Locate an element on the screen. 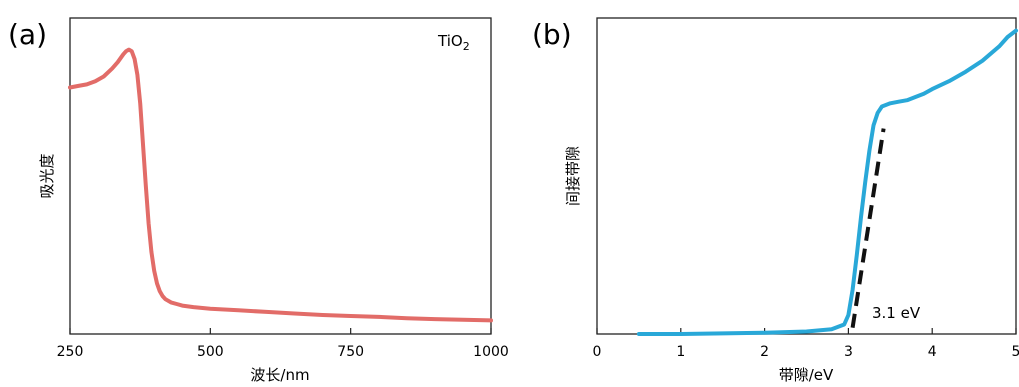  panel-a-y-axis-title: 吸光度 is located at coordinates (47, 175).